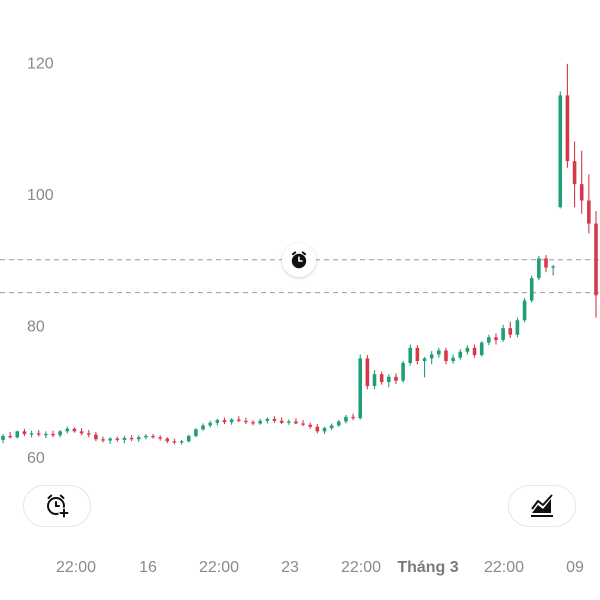 This screenshot has height=600, width=600. What do you see at coordinates (40, 64) in the screenshot?
I see `y-tick-label: 120` at bounding box center [40, 64].